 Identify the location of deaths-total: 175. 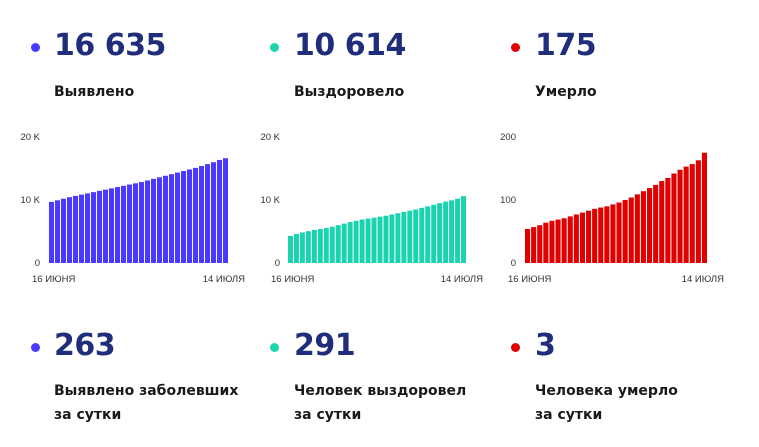
(566, 45).